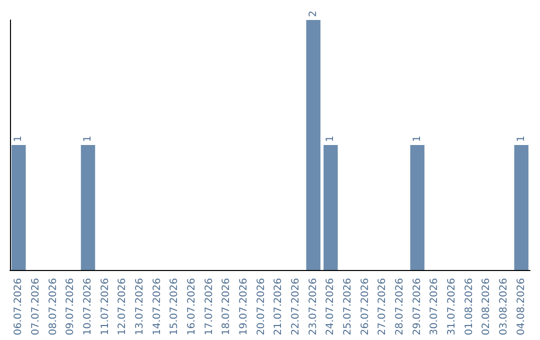  I want to click on x-tick-label: 11.07.2026, so click(105, 307).